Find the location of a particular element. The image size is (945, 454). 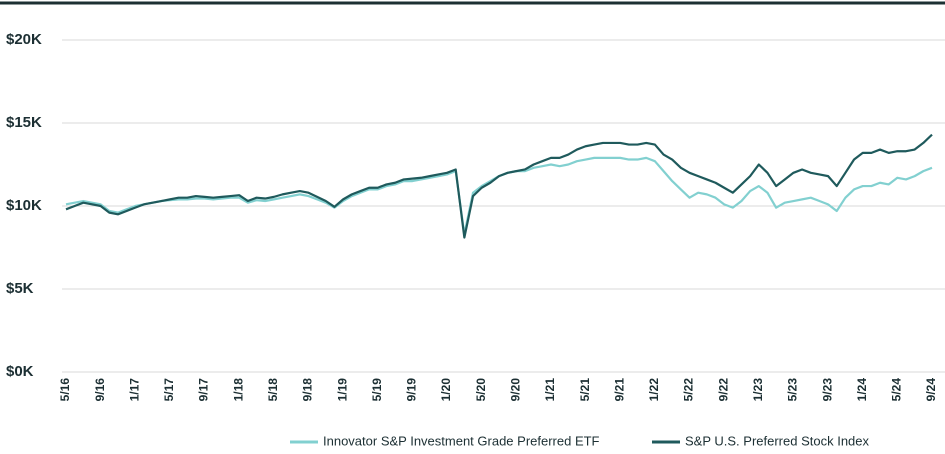

x-tick-label: 1/23 is located at coordinates (758, 390).